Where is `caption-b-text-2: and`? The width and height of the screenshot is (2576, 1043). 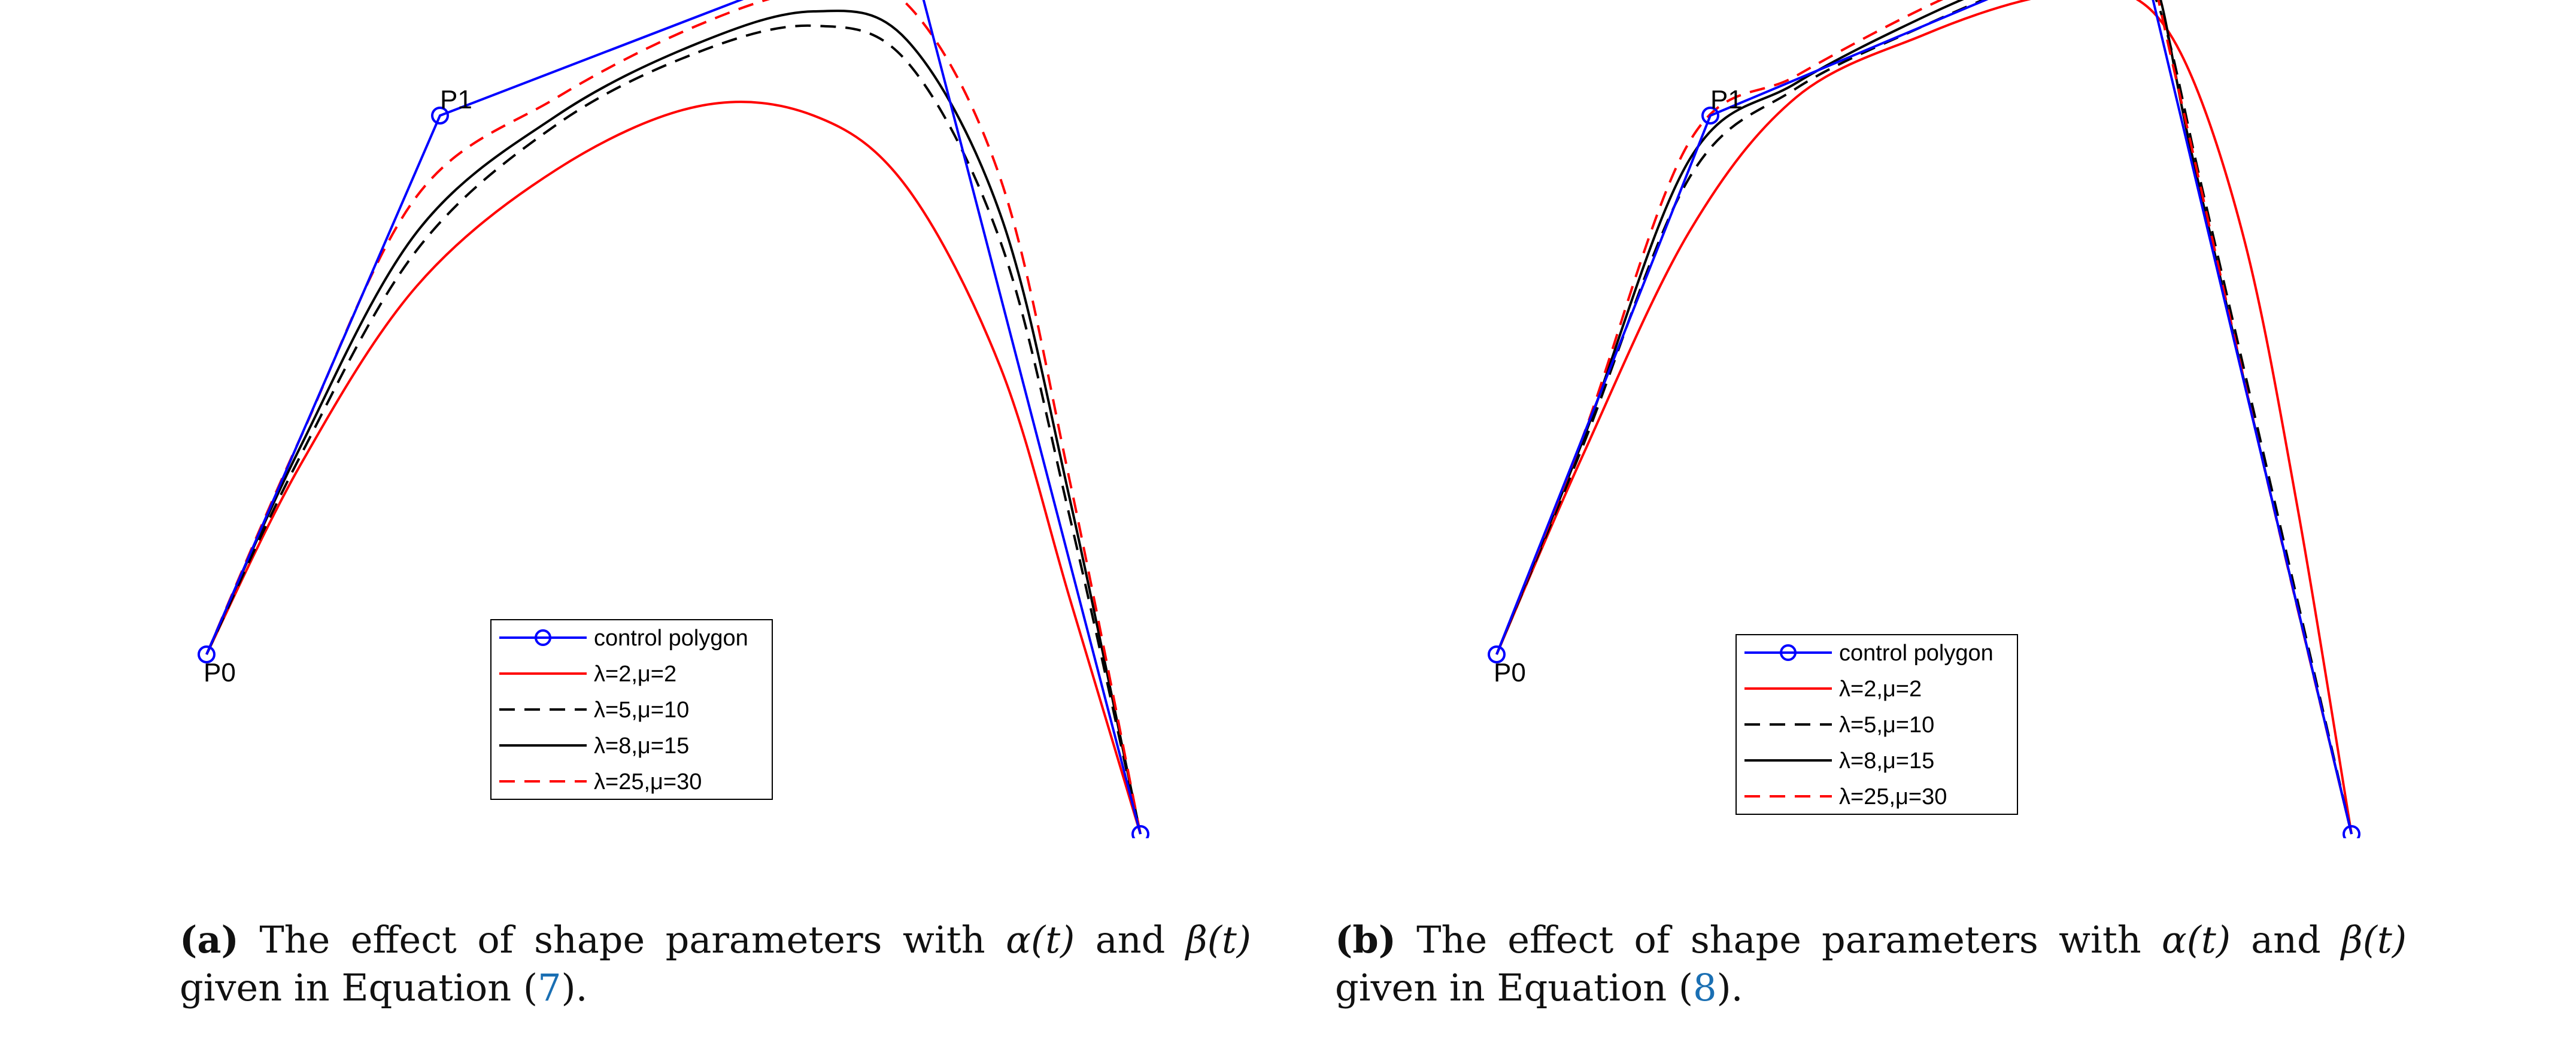
caption-b-text-2: and is located at coordinates (2286, 940).